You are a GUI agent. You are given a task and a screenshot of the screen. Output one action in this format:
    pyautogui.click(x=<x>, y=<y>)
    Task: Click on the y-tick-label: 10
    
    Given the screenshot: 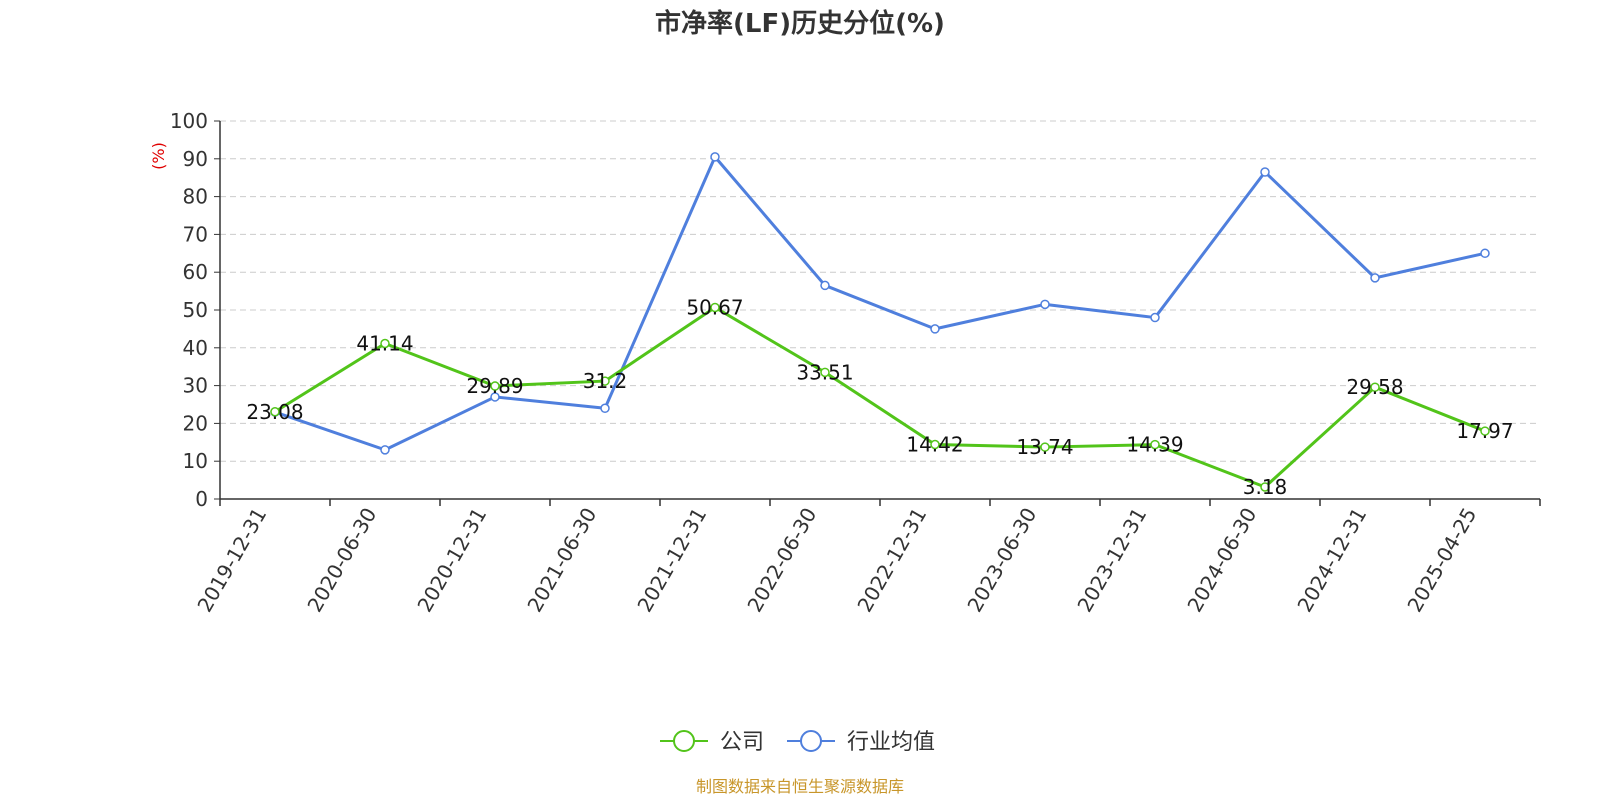 What is the action you would take?
    pyautogui.click(x=195, y=461)
    